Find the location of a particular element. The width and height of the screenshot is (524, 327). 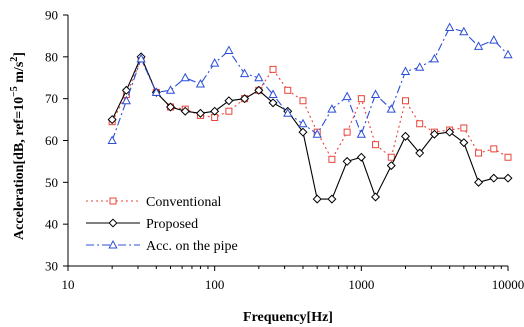

y-tick-label: 50 is located at coordinates (51, 182).